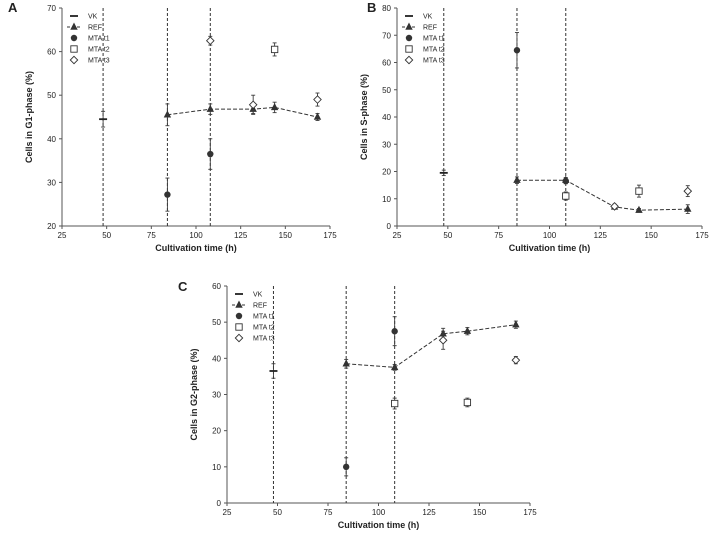  Describe the element at coordinates (274, 49) in the screenshot. I see `panel-a-series-mta-t2` at that location.